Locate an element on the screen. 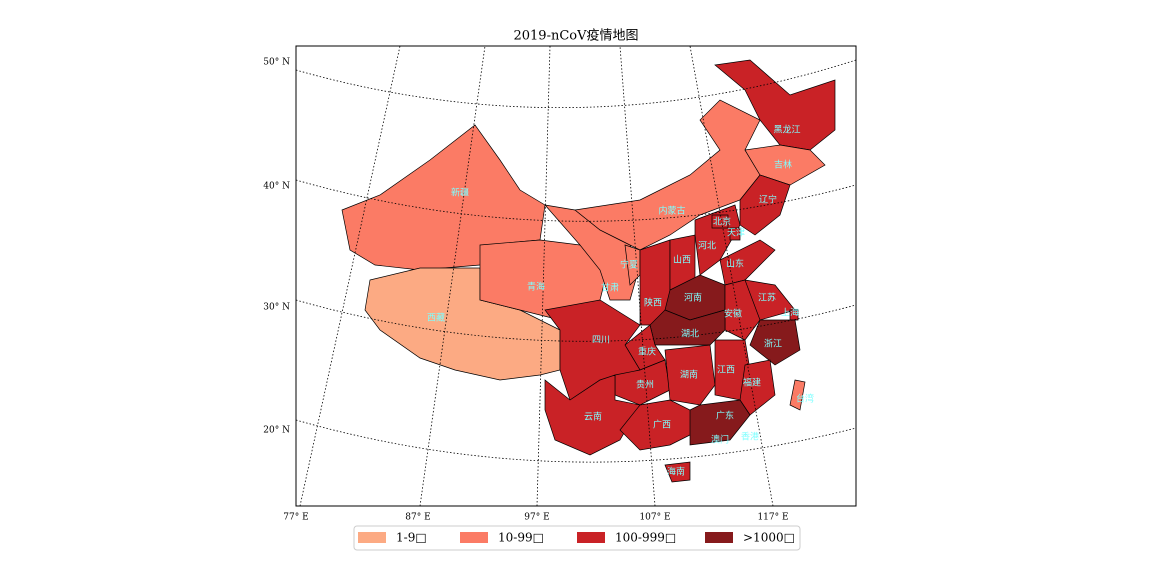 Image resolution: width=1152 pixels, height=580 pixels. province-label: 四川 is located at coordinates (601, 341).